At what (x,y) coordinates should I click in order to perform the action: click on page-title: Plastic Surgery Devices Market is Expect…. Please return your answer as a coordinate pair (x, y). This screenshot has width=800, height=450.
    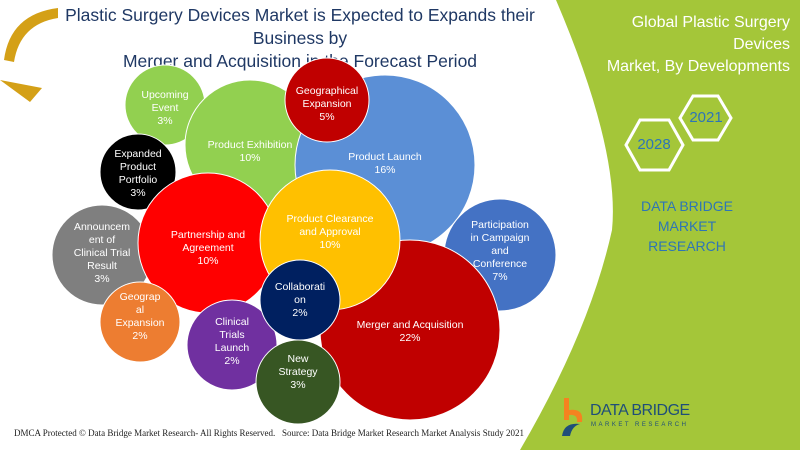
    Looking at the image, I should click on (300, 38).